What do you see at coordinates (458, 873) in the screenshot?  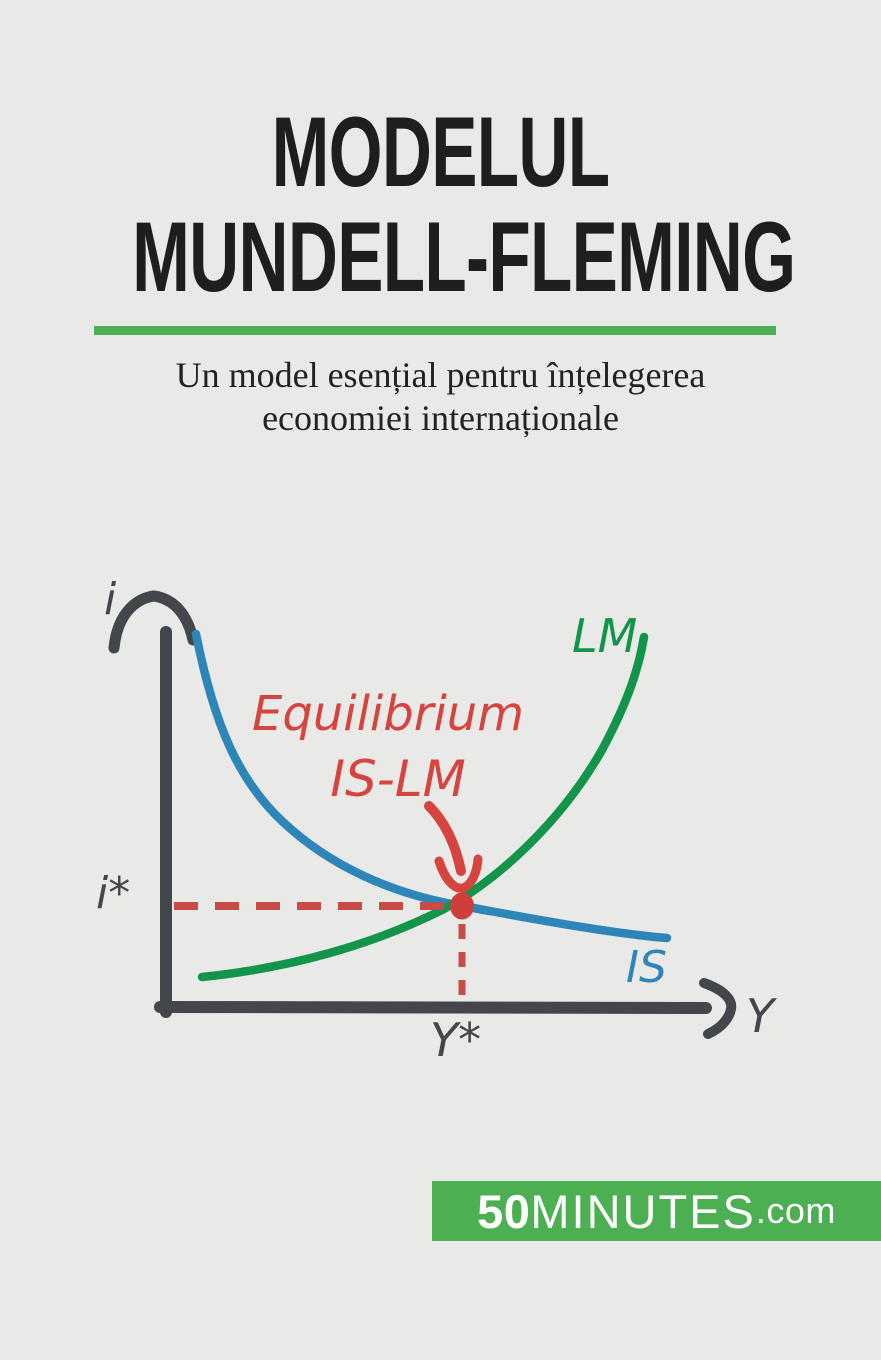 I see `annotation-arrow-head-icon` at bounding box center [458, 873].